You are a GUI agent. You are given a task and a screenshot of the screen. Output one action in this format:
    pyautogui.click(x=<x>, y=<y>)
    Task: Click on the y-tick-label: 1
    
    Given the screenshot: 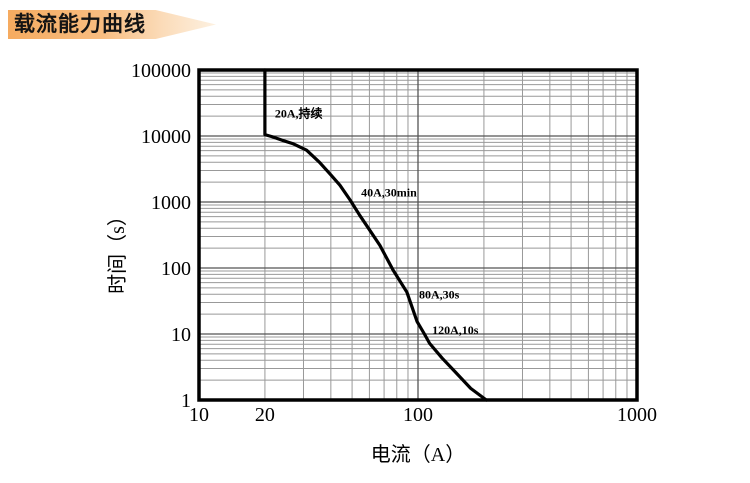 What is the action you would take?
    pyautogui.click(x=186, y=401)
    